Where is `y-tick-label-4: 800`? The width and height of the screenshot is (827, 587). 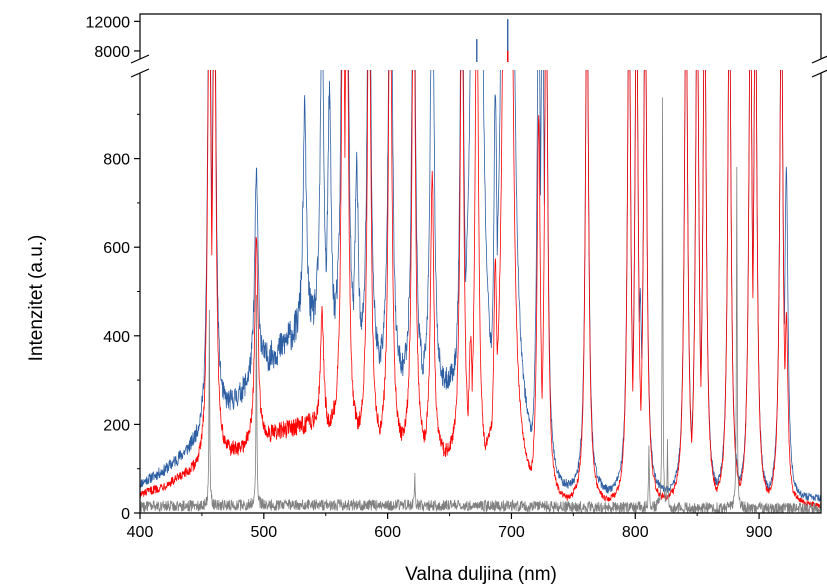
y-tick-label-4: 800 is located at coordinates (116, 160).